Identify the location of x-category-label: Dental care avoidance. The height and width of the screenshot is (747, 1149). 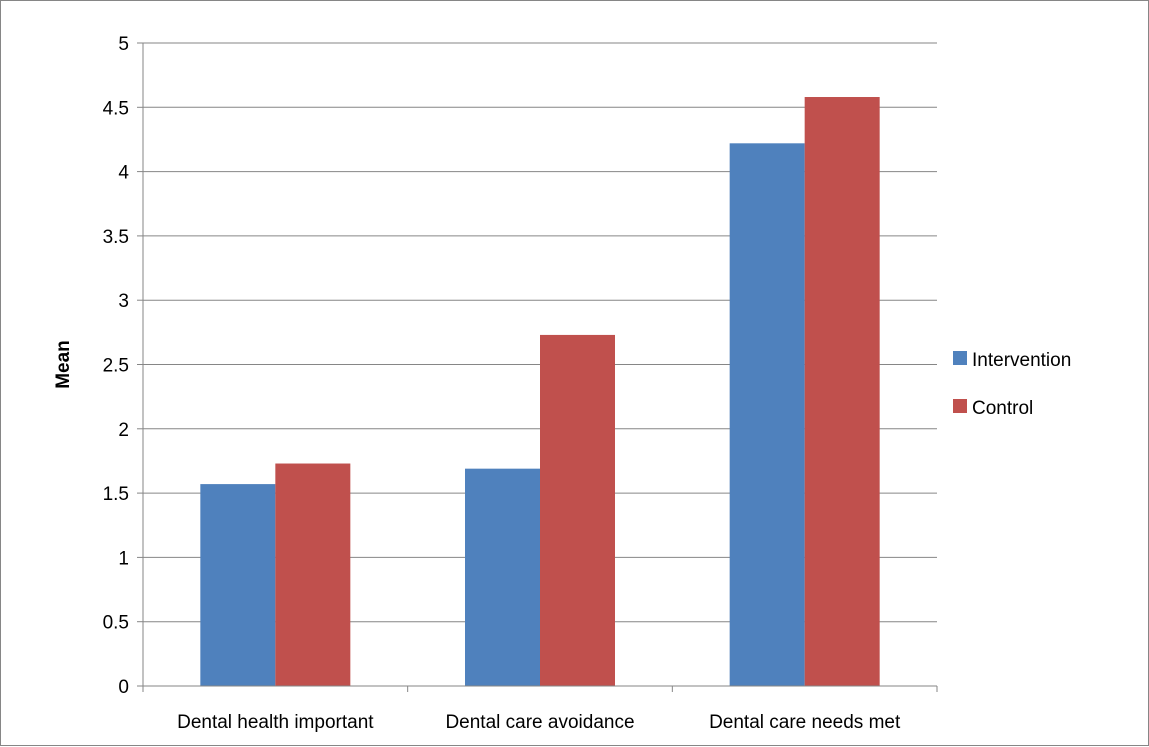
(539, 722).